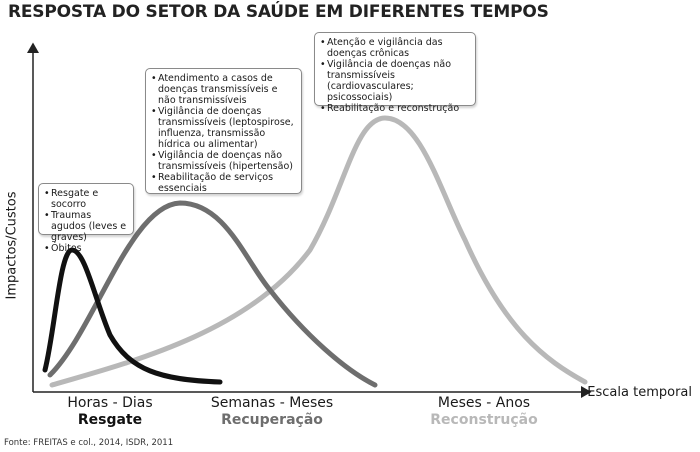 The width and height of the screenshot is (700, 452). I want to click on y-axis-label: Impactos/Custos, so click(12, 245).